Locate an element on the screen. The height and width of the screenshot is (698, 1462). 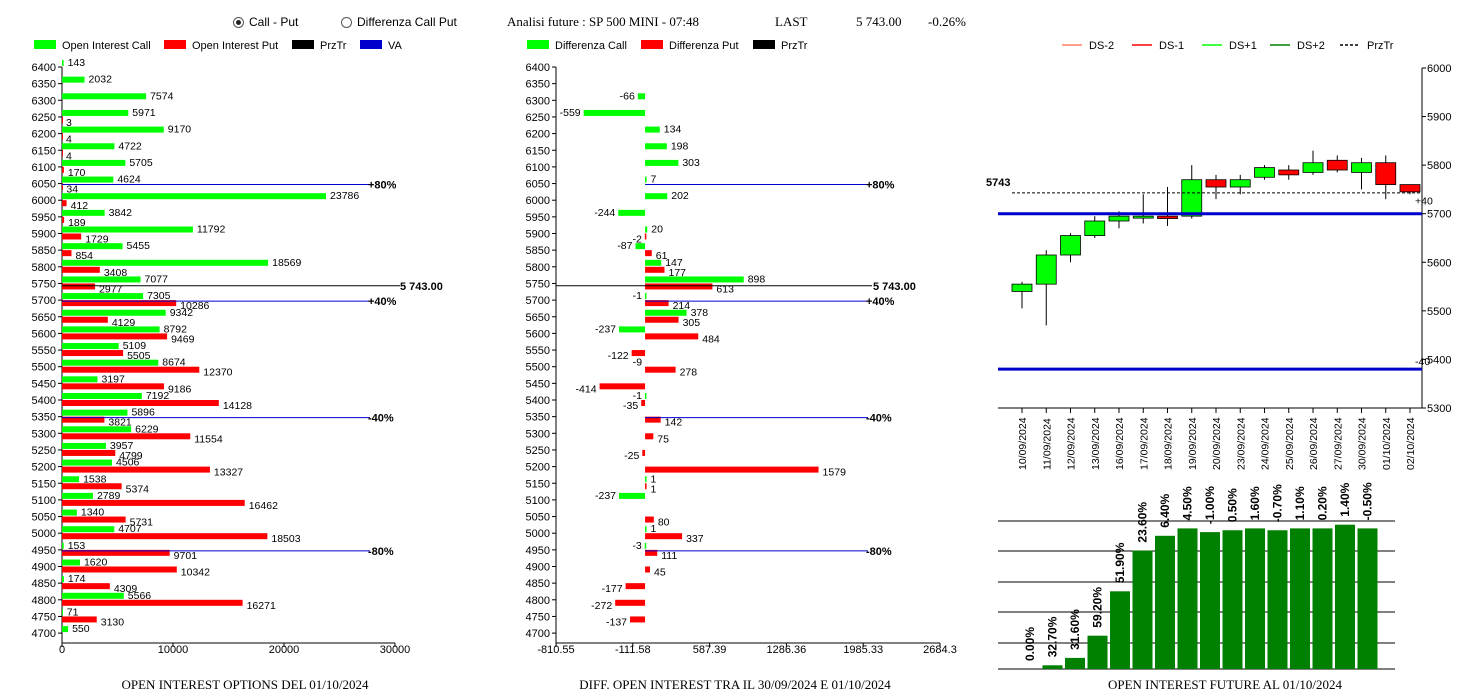
va-label: -40% is located at coordinates (879, 419).